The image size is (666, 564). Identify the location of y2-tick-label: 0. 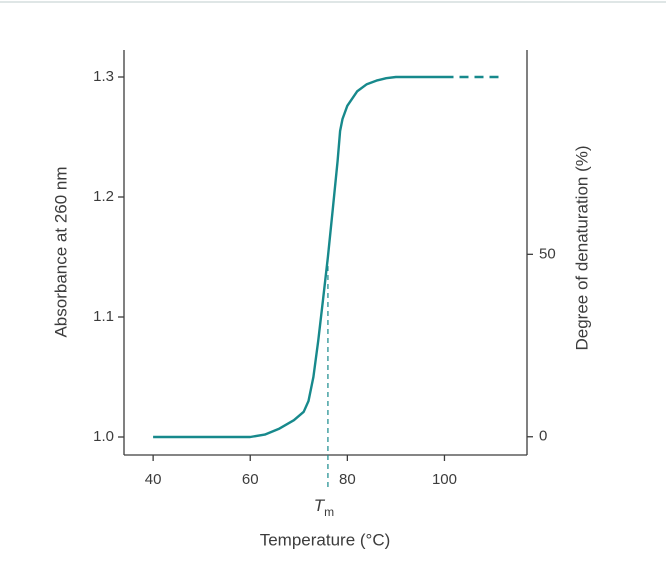
(543, 436).